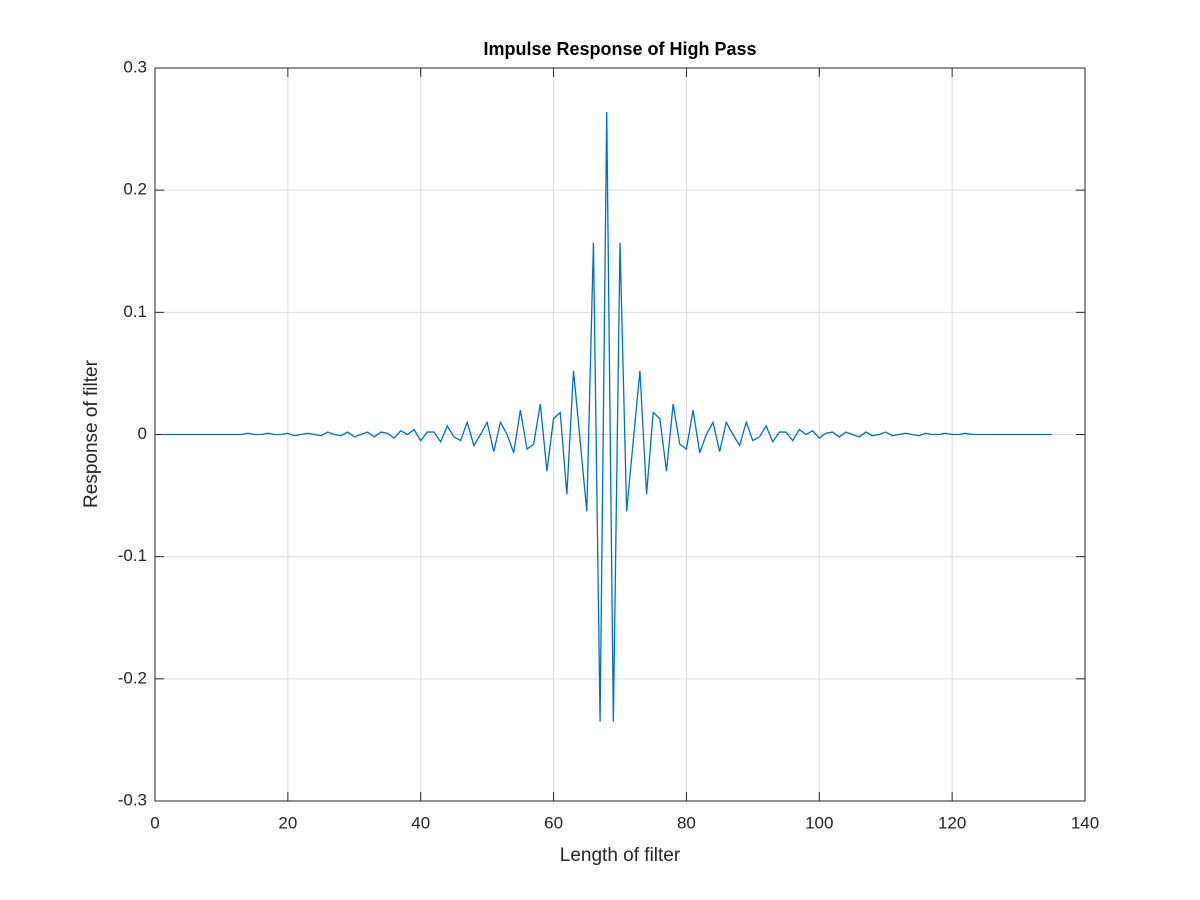 This screenshot has height=900, width=1200. What do you see at coordinates (142, 433) in the screenshot?
I see `y-tick-label: 0` at bounding box center [142, 433].